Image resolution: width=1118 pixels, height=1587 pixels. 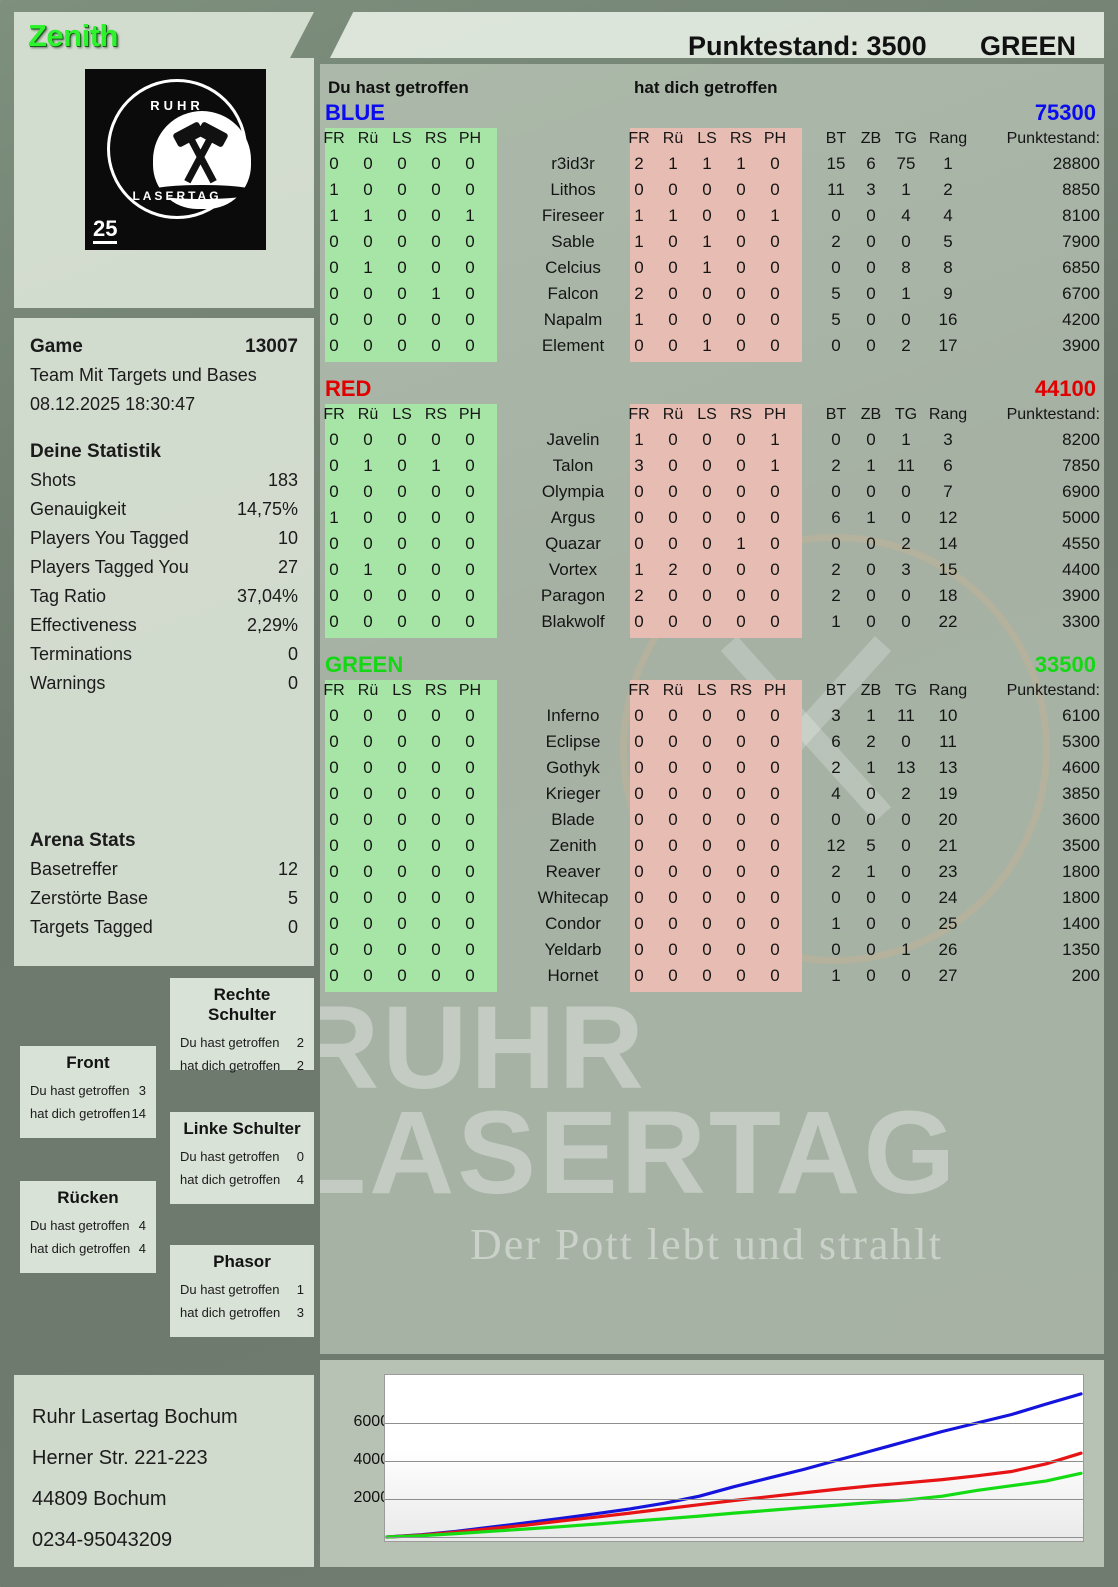 What do you see at coordinates (1085, 975) in the screenshot?
I see `cell-score: 200` at bounding box center [1085, 975].